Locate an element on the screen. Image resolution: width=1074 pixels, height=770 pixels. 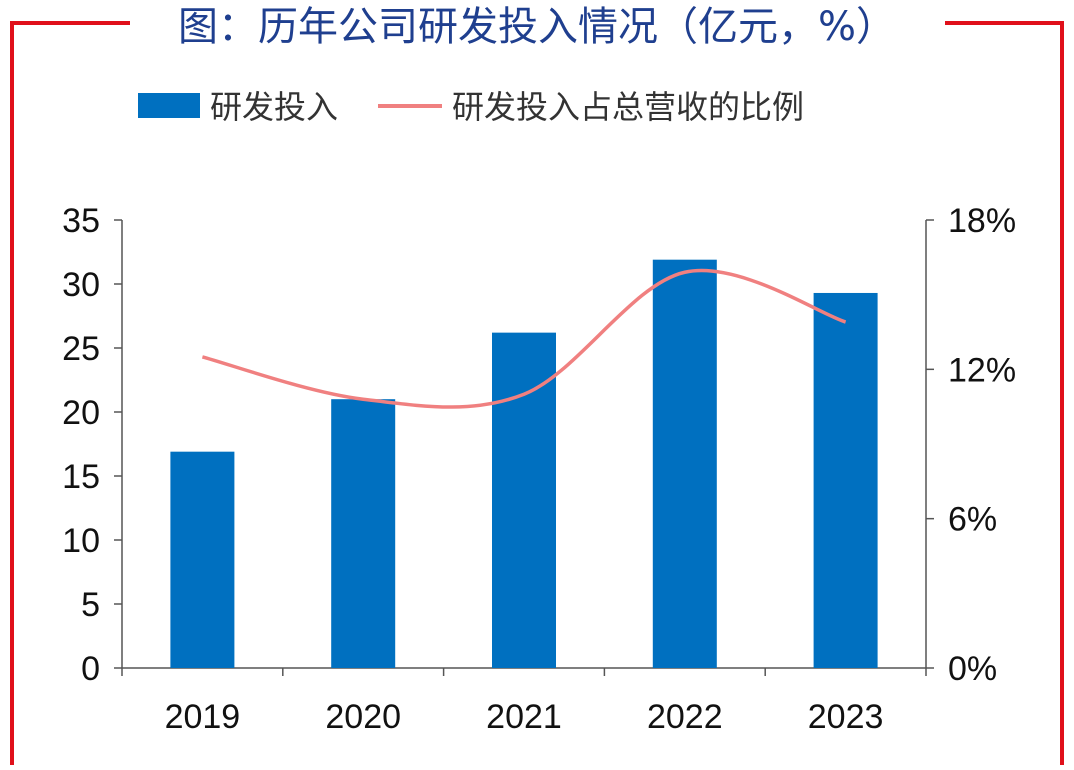
x-tick-label: 2023 is located at coordinates (846, 717).